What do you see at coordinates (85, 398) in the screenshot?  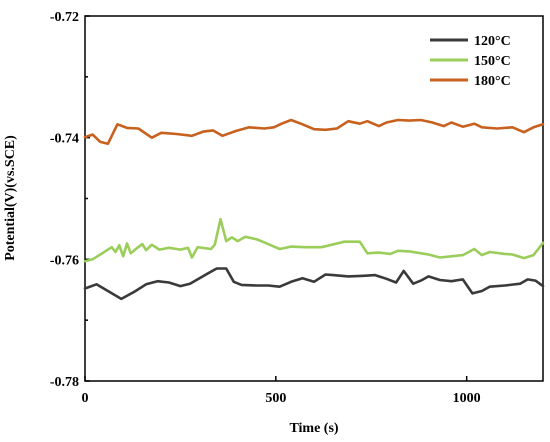 I see `x-tick-label: 0` at bounding box center [85, 398].